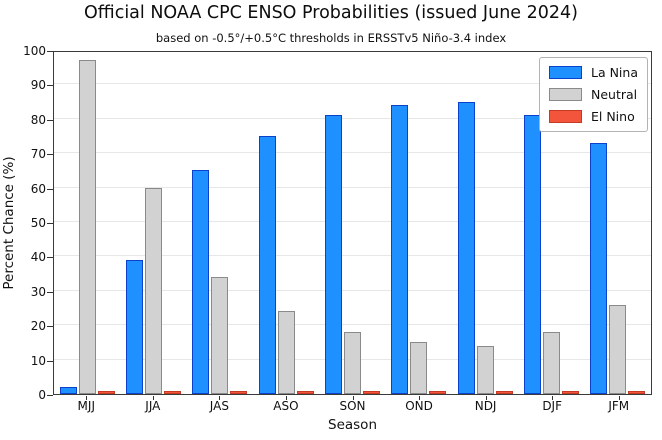 This screenshot has height=440, width=662. Describe the element at coordinates (86, 406) in the screenshot. I see `x-tick-label-mjj: MJJ` at that location.